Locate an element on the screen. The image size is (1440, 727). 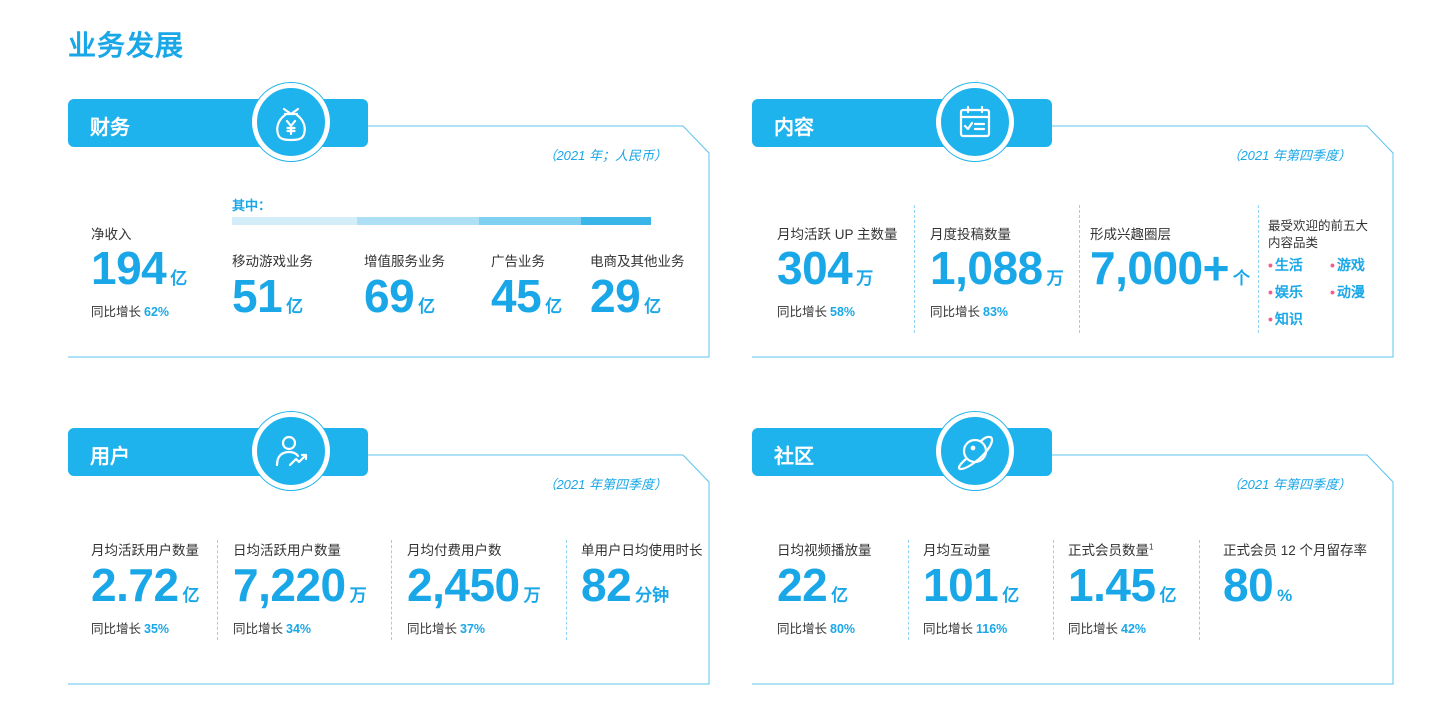
stat-label: 月均活跃用户数量 is located at coordinates (145, 550).